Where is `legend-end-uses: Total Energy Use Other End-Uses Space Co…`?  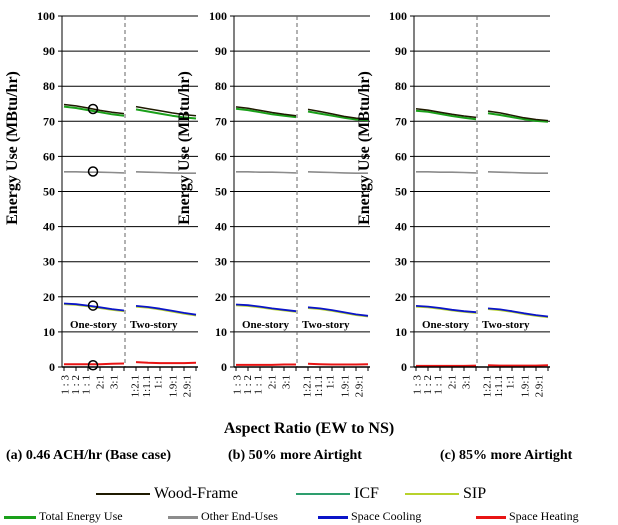 legend-end-uses: Total Energy Use Other End-Uses Space Co… is located at coordinates (309, 516).